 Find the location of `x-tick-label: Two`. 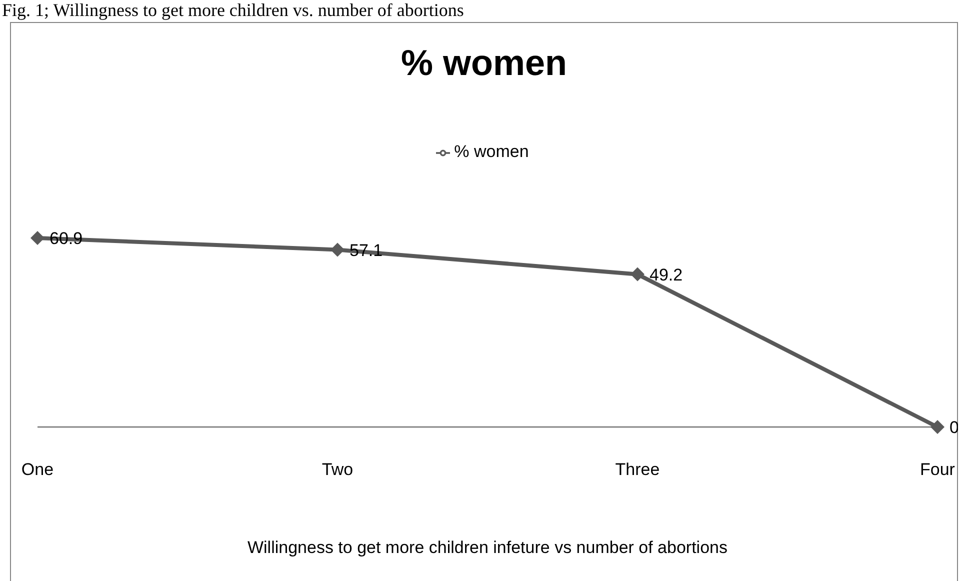

x-tick-label: Two is located at coordinates (338, 470).